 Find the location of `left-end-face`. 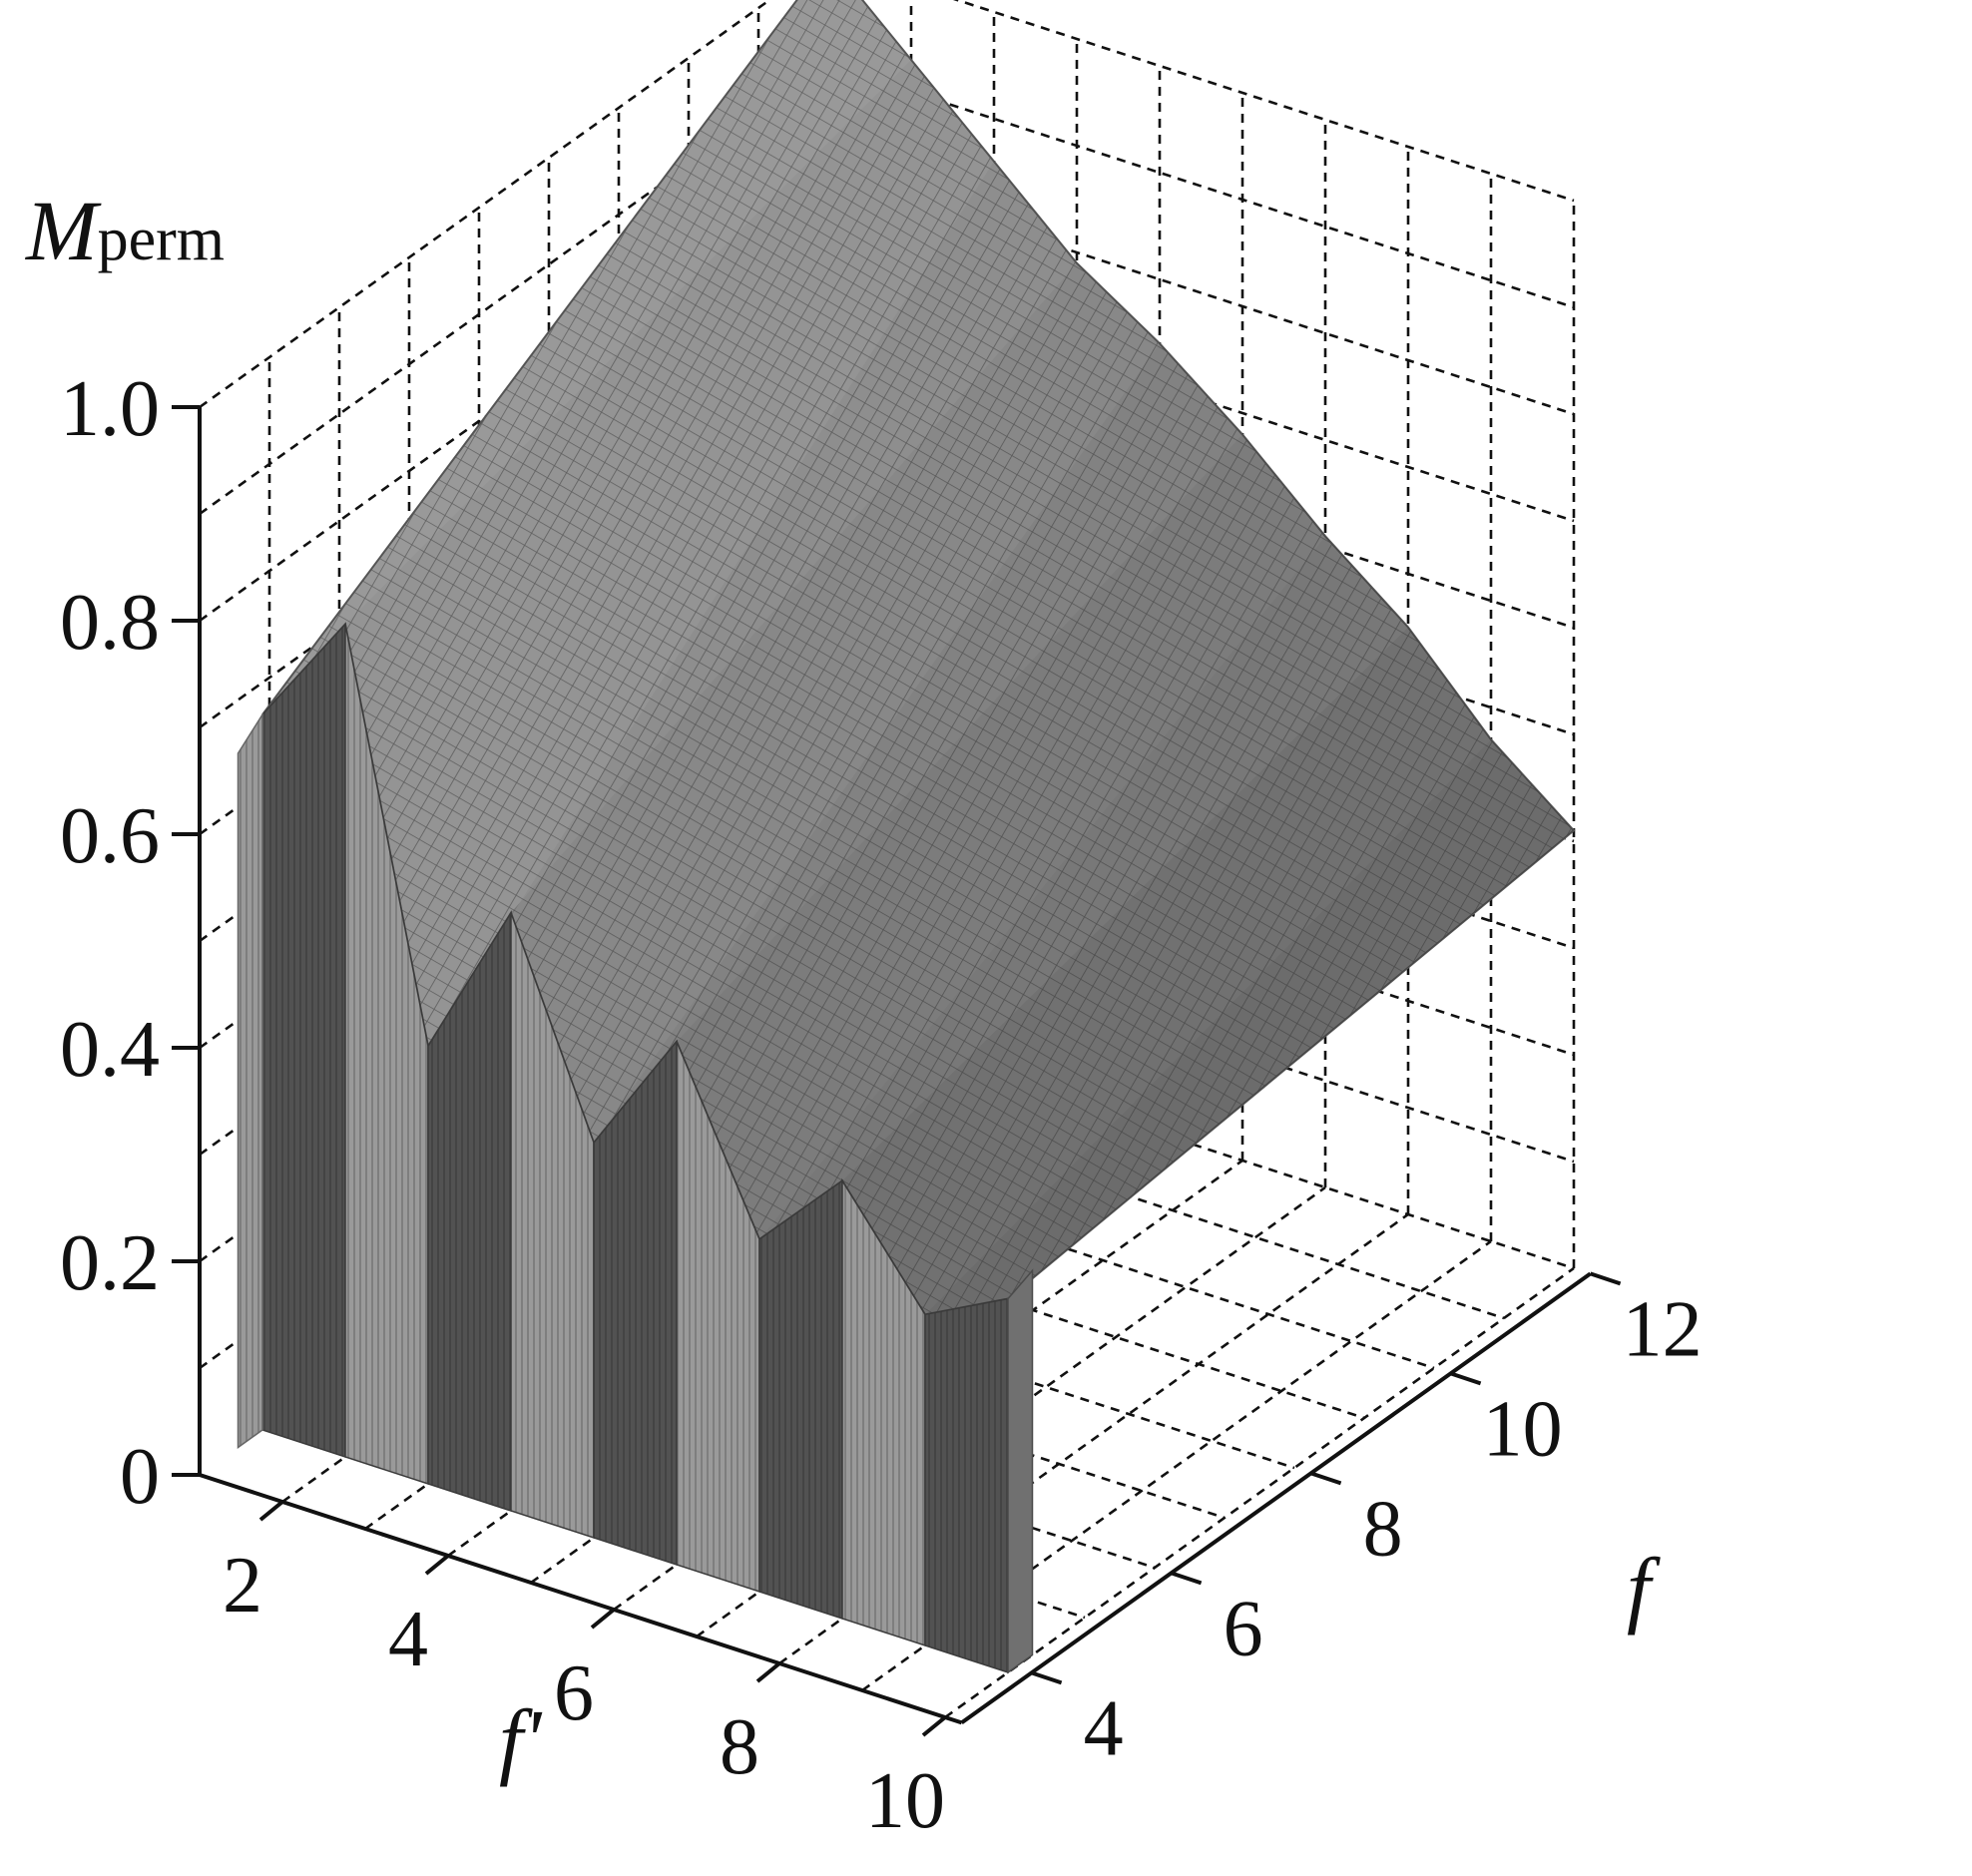

left-end-face is located at coordinates (250, 1080).